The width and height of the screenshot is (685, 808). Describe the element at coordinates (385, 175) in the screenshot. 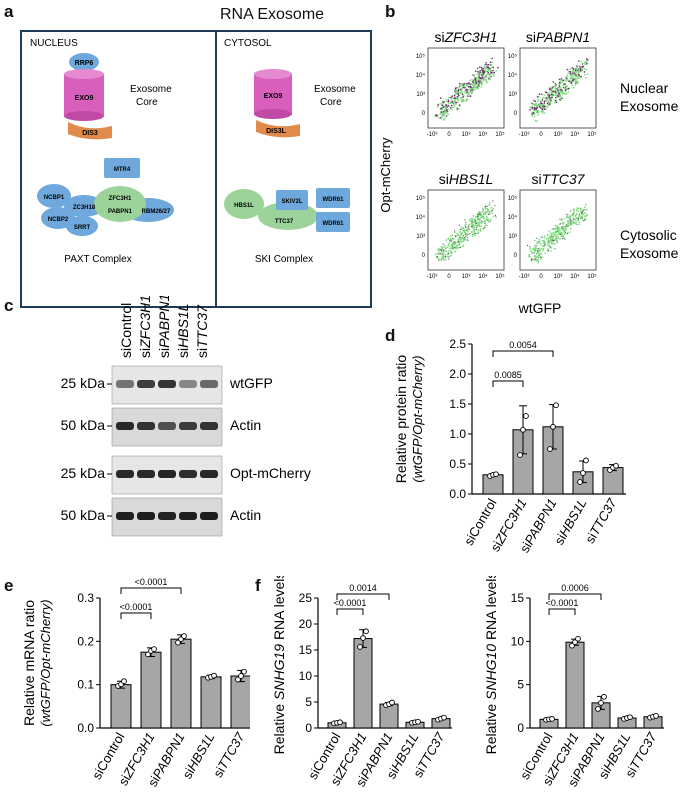

I see `flow-ylabel: Opt-mCherry` at that location.